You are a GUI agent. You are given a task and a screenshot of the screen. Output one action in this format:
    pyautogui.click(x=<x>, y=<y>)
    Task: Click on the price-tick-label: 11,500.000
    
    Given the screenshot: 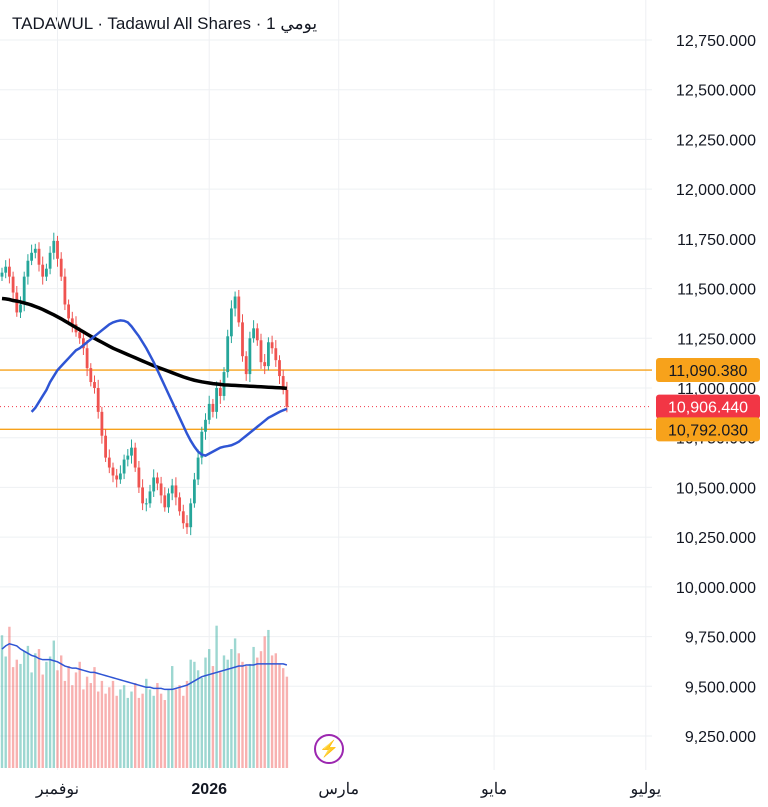 What is the action you would take?
    pyautogui.click(x=716, y=290)
    